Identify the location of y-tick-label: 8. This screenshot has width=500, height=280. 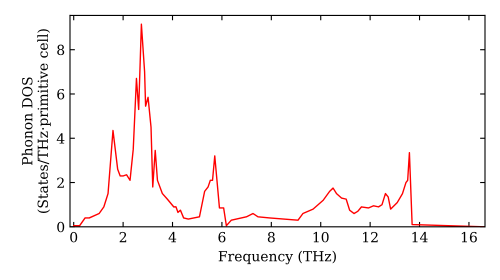
(60, 50).